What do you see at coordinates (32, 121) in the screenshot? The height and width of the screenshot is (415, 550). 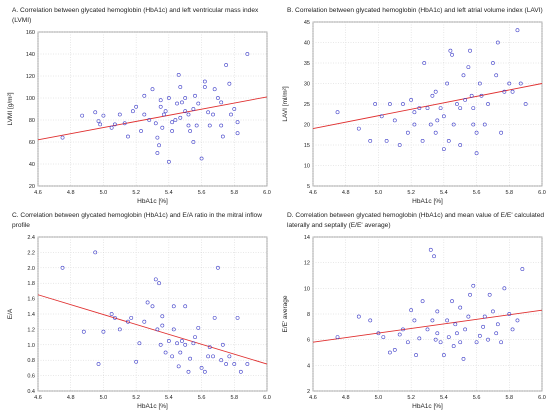 I see `y-tick-label-a: 80` at bounding box center [32, 121].